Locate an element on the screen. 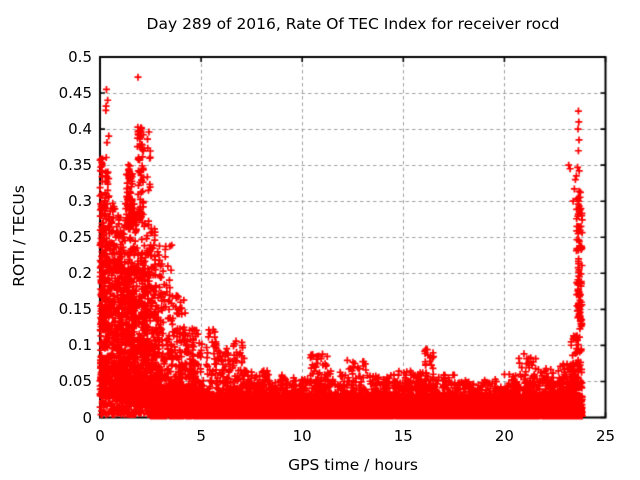  y-tick-label: 0.05 is located at coordinates (75, 381).